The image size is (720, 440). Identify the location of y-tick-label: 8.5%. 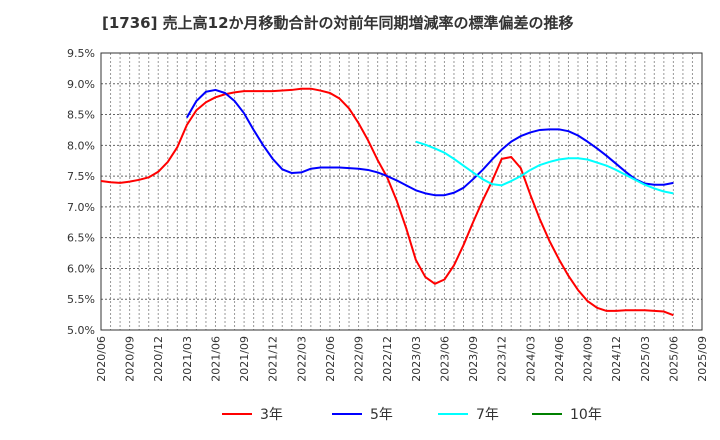
(81, 115).